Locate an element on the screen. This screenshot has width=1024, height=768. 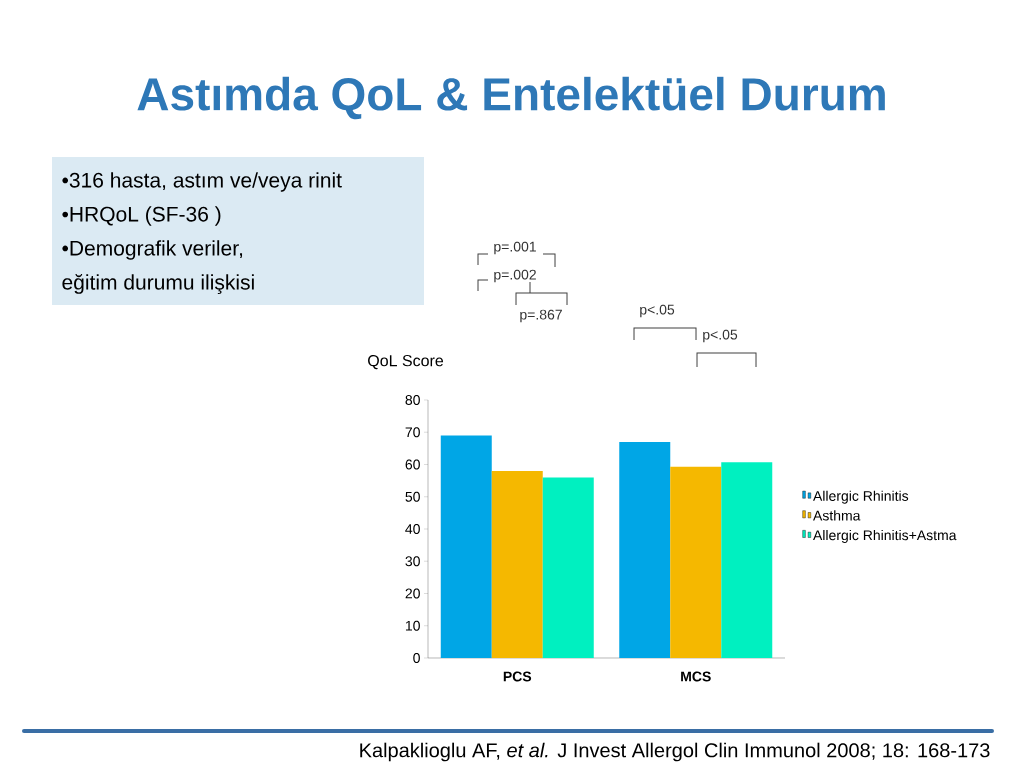
text: •316 hasta, astım ve/veya rinit is located at coordinates (202, 182).